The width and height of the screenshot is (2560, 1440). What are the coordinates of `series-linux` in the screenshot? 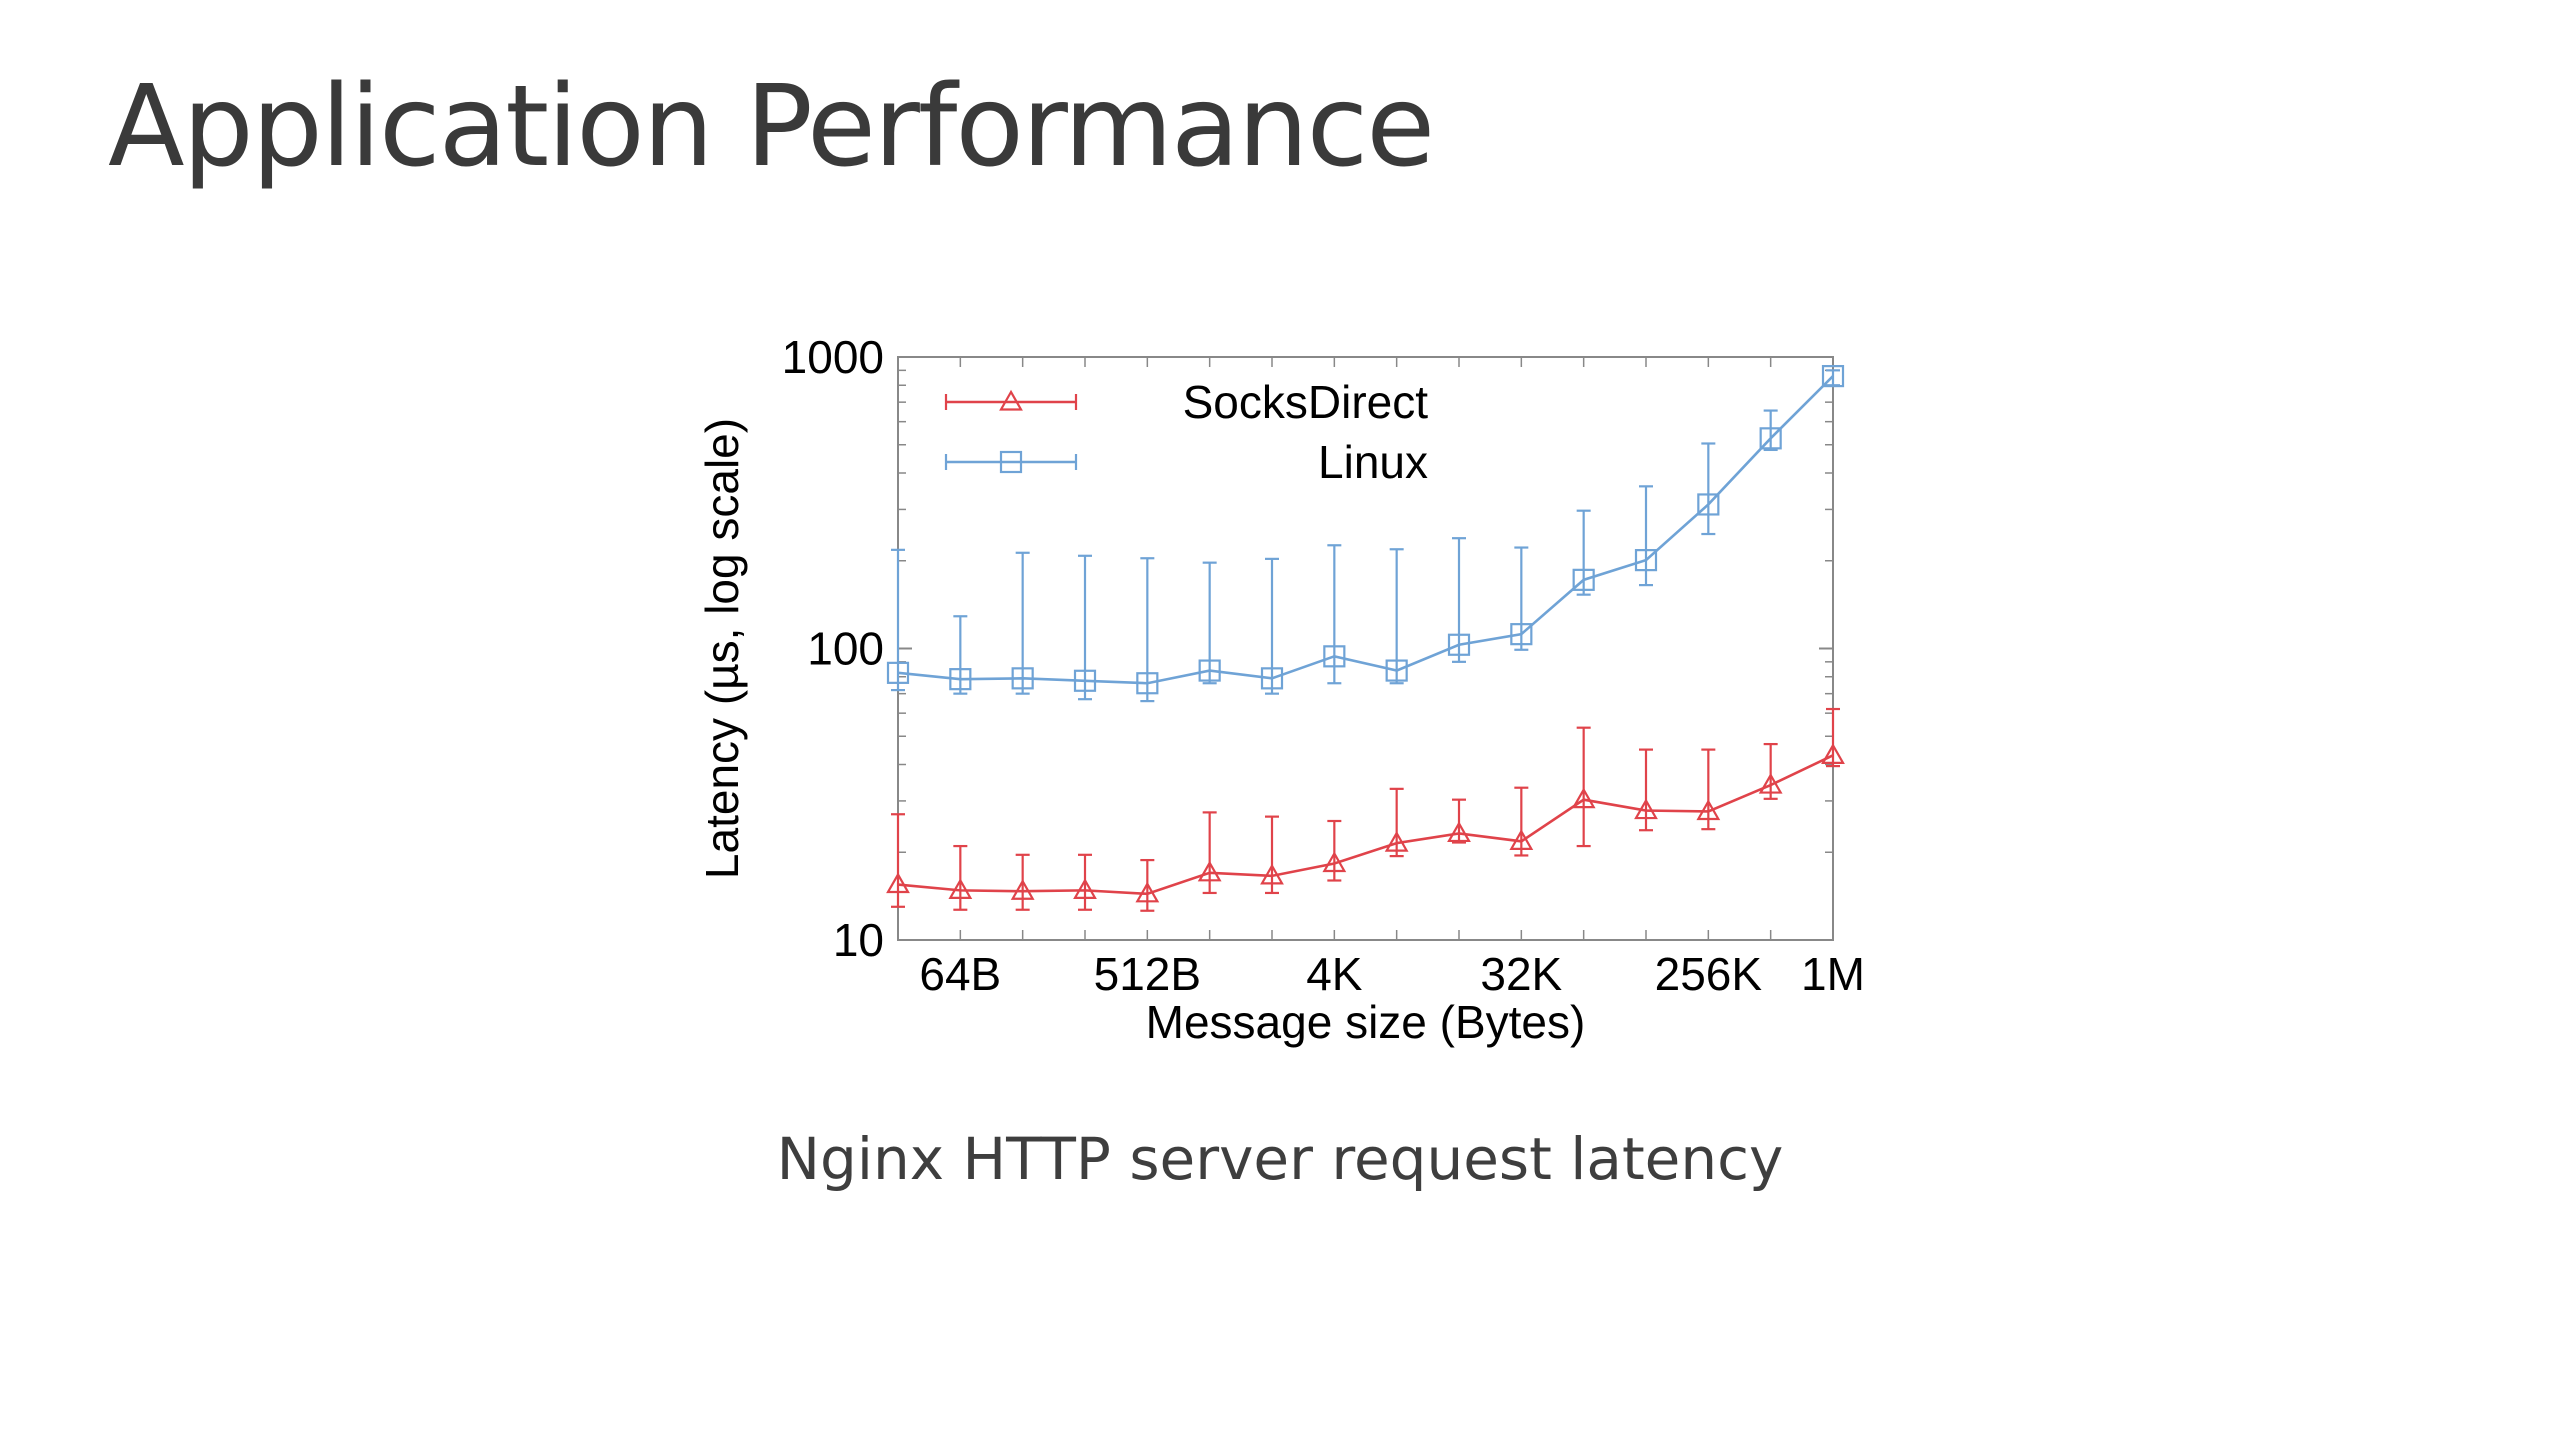 It's located at (1365, 533).